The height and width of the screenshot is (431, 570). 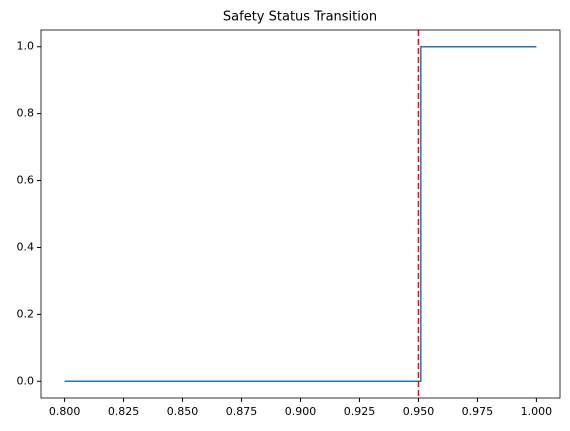 What do you see at coordinates (26, 180) in the screenshot?
I see `y-tick-label: 0.6` at bounding box center [26, 180].